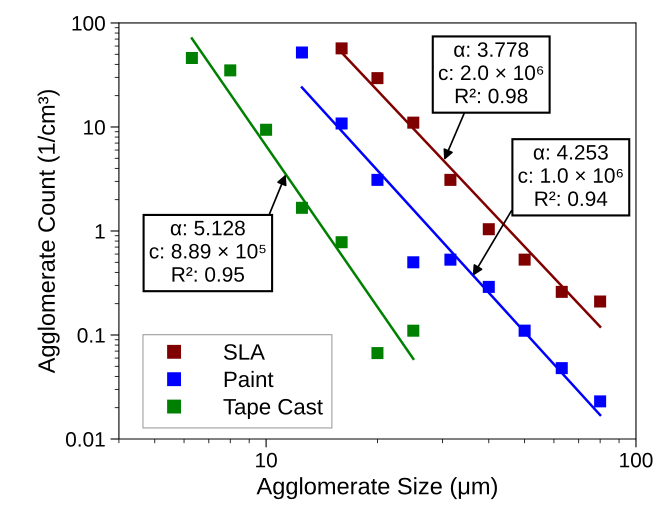 This screenshot has height=522, width=657. Describe the element at coordinates (249, 379) in the screenshot. I see `legend-label: Paint` at that location.